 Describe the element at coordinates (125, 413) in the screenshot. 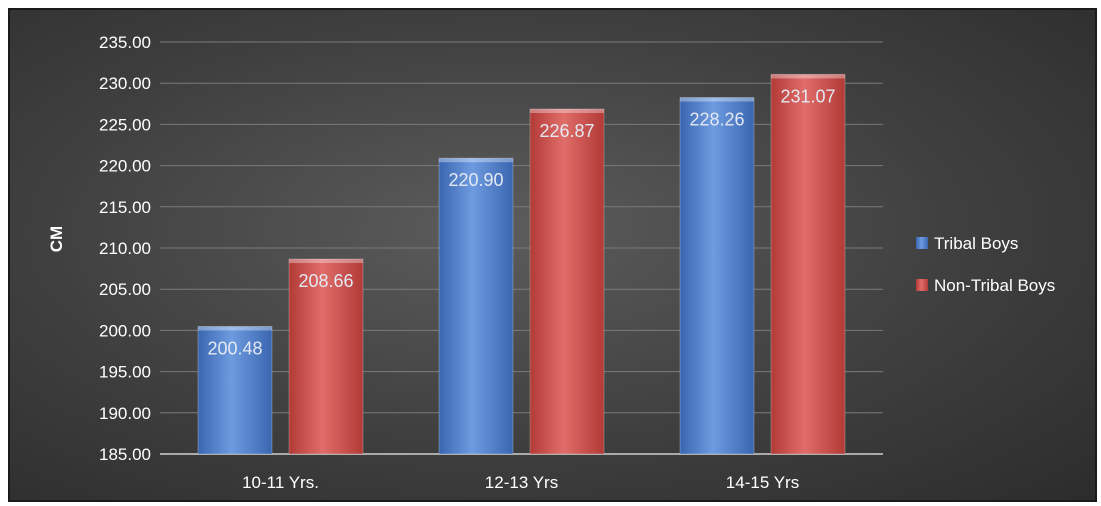

I see `y-tick-label: 190.00` at that location.